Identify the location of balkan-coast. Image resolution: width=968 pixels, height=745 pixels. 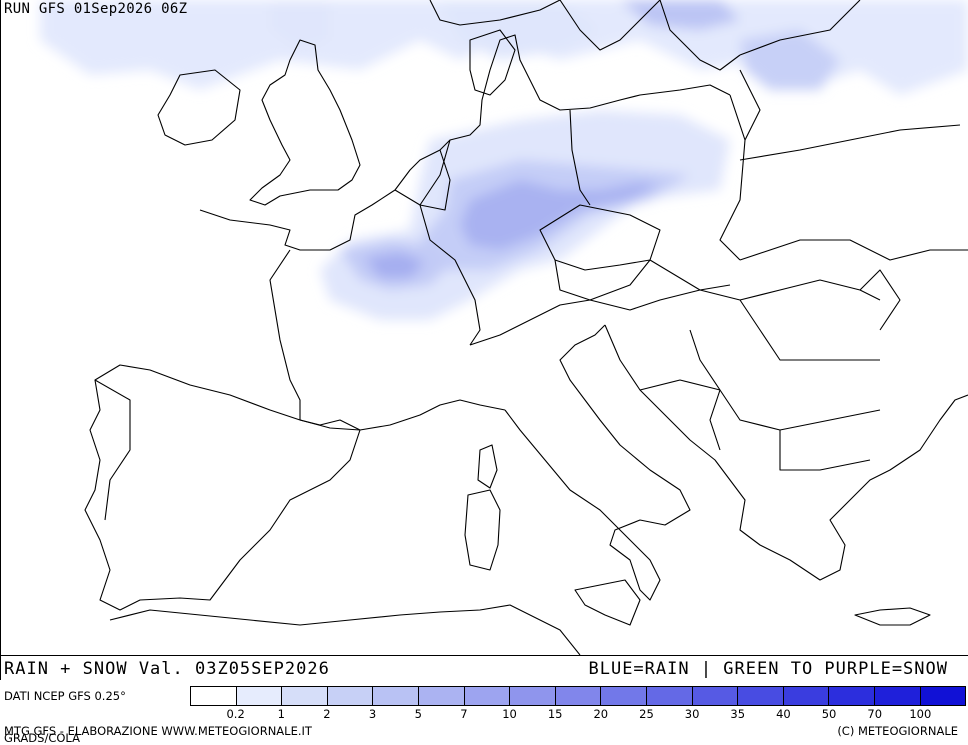
(786, 452).